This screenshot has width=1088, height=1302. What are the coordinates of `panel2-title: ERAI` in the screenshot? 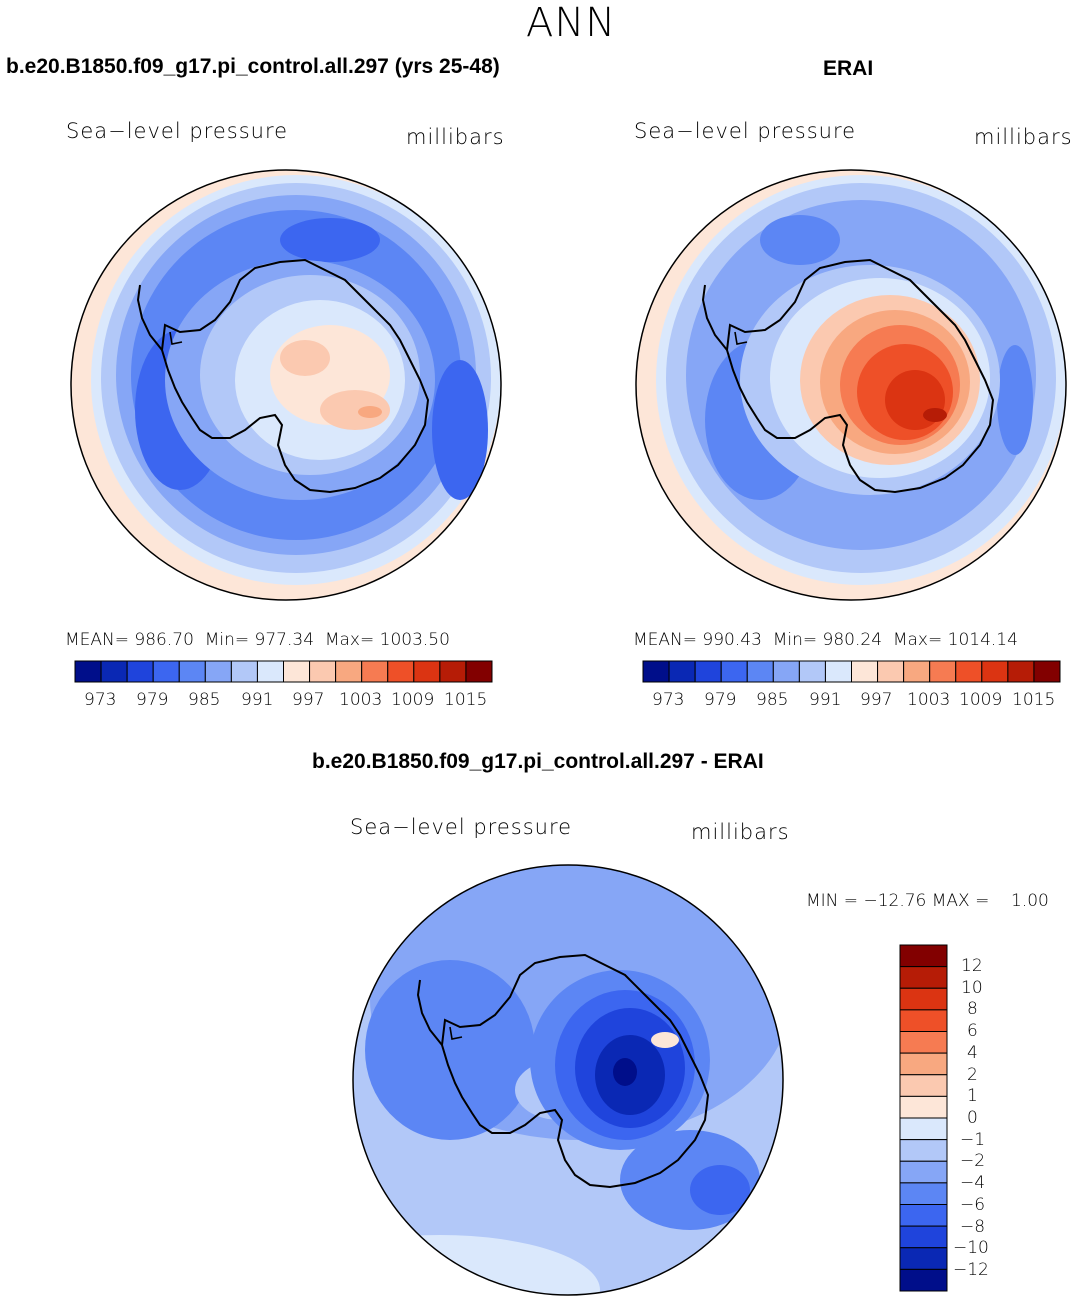 It's located at (848, 68).